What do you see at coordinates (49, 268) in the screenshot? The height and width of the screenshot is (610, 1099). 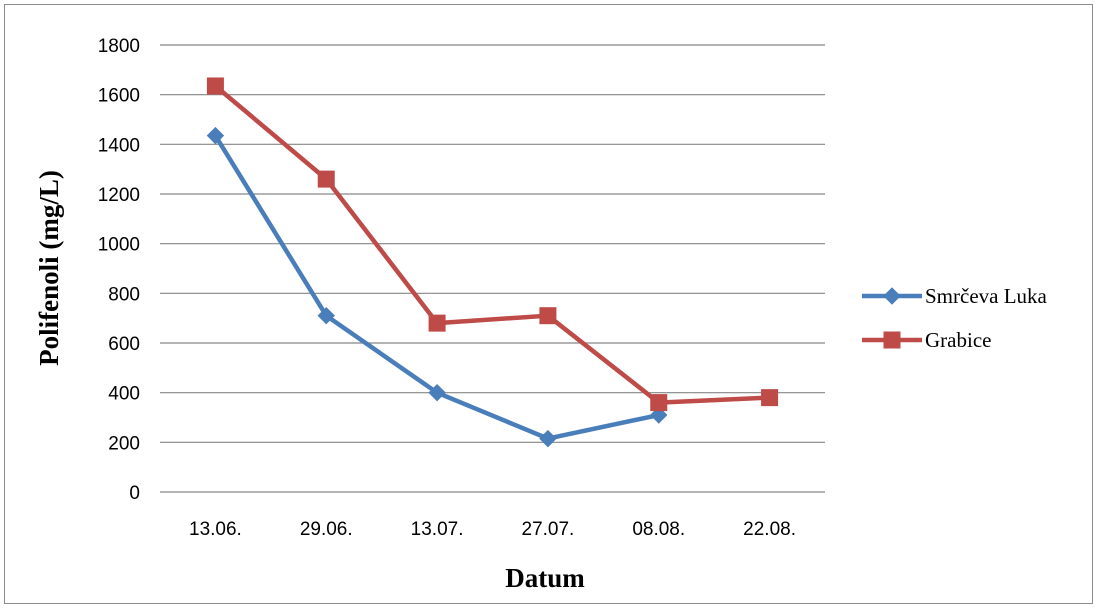 I see `y-axis-title: Polifenoli (mg/L)` at bounding box center [49, 268].